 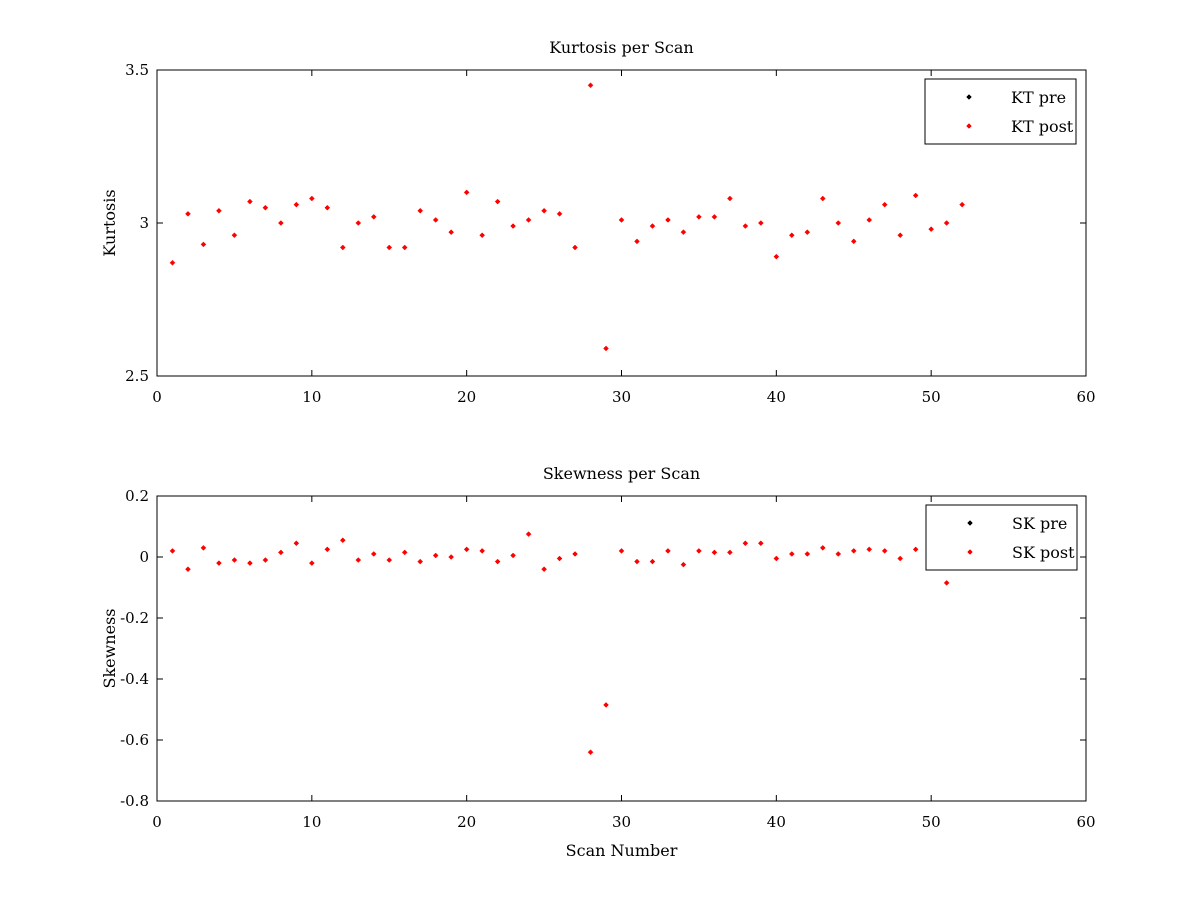 I want to click on y-tick-label: -0.8, so click(x=134, y=801).